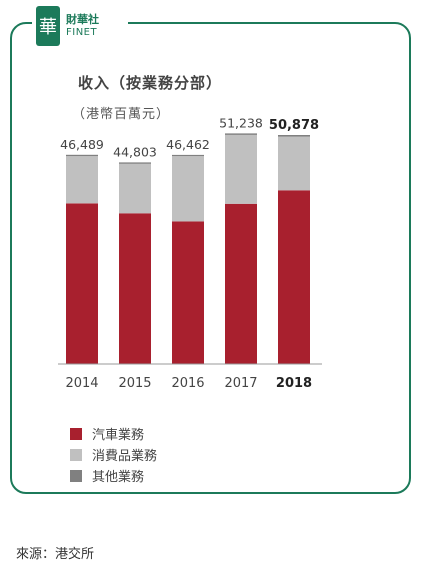  I want to click on finet-logo: 華 財華社 FINET, so click(80, 26).